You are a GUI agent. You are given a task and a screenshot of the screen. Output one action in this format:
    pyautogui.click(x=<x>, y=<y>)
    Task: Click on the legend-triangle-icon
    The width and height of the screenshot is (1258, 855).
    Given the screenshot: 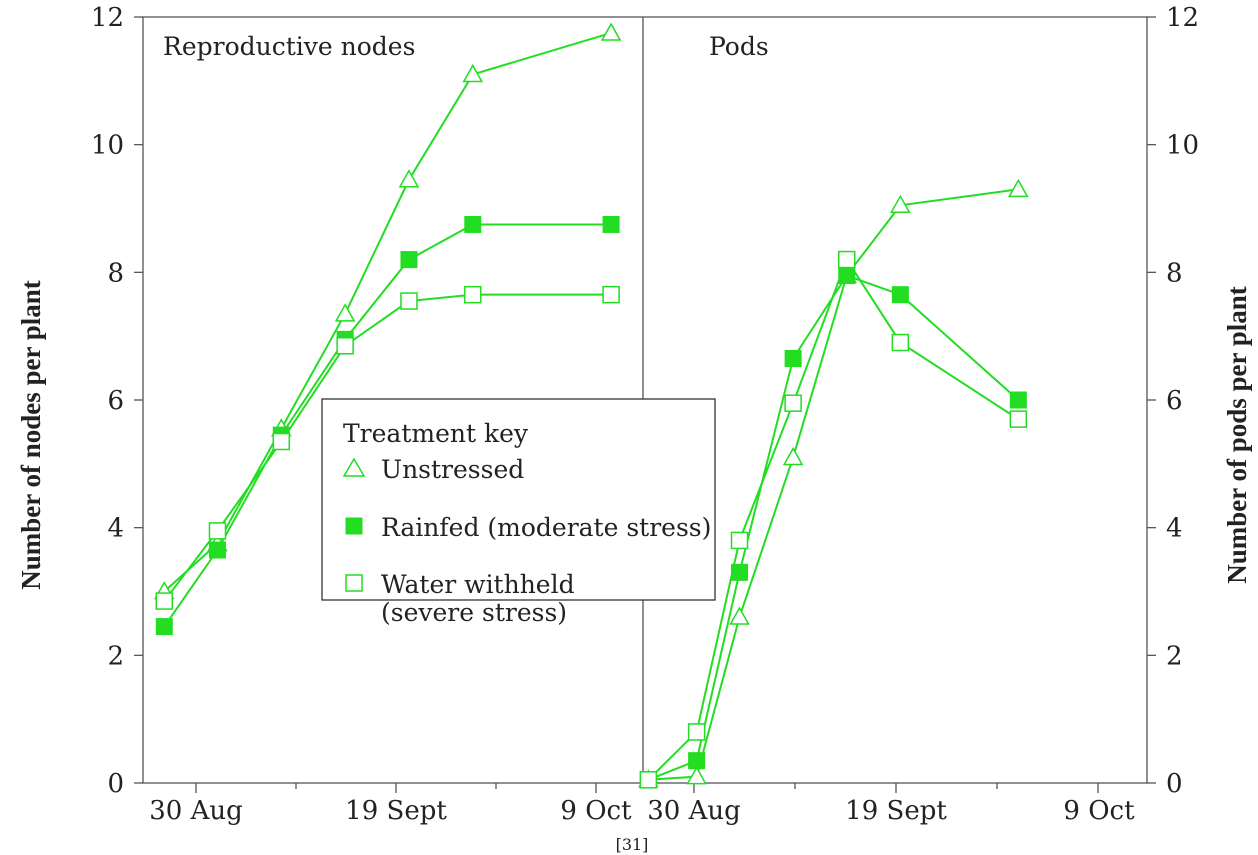 What is the action you would take?
    pyautogui.click(x=354, y=467)
    